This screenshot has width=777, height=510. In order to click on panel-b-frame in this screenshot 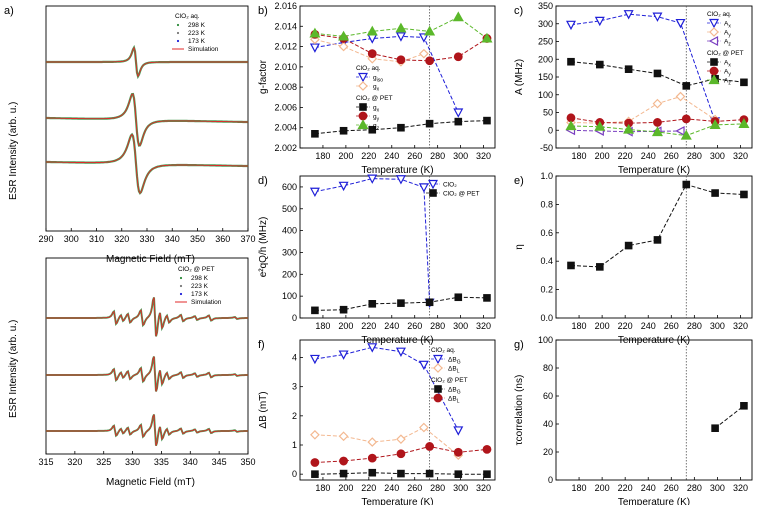, I will do `click(397, 77)`.